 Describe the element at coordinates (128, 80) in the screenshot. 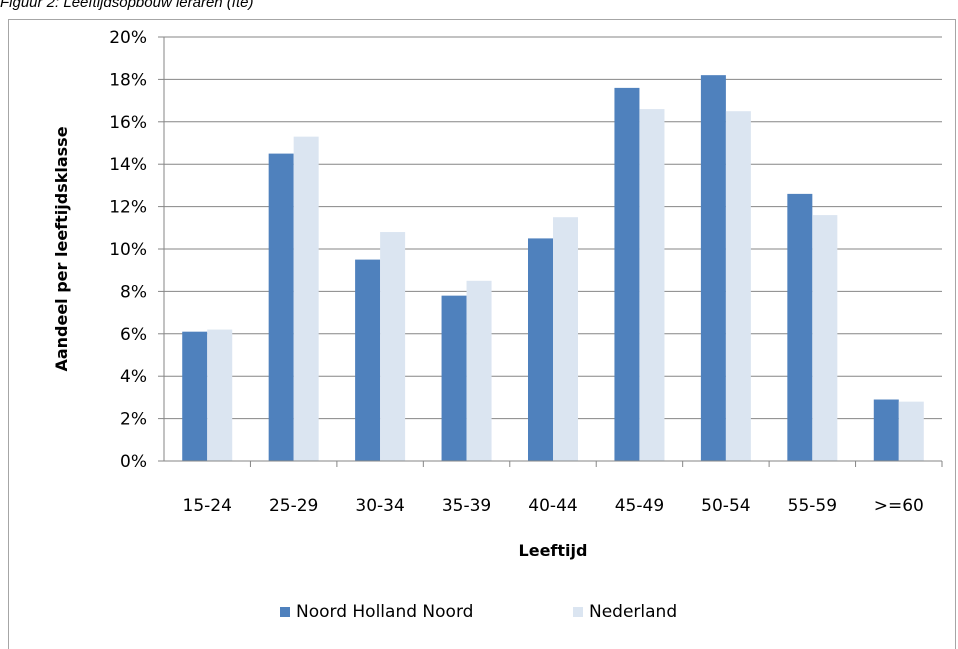

I see `y-tick-label: 18%` at that location.